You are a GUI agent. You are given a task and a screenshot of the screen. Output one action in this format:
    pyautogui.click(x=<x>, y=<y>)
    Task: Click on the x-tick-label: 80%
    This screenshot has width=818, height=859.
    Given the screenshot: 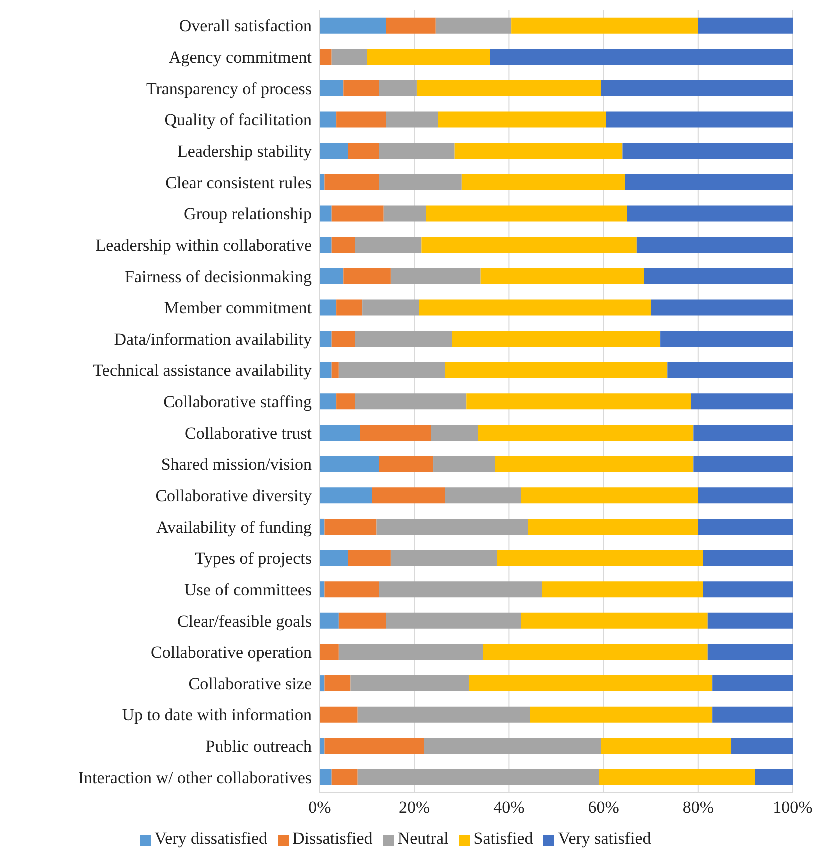 What is the action you would take?
    pyautogui.click(x=698, y=808)
    